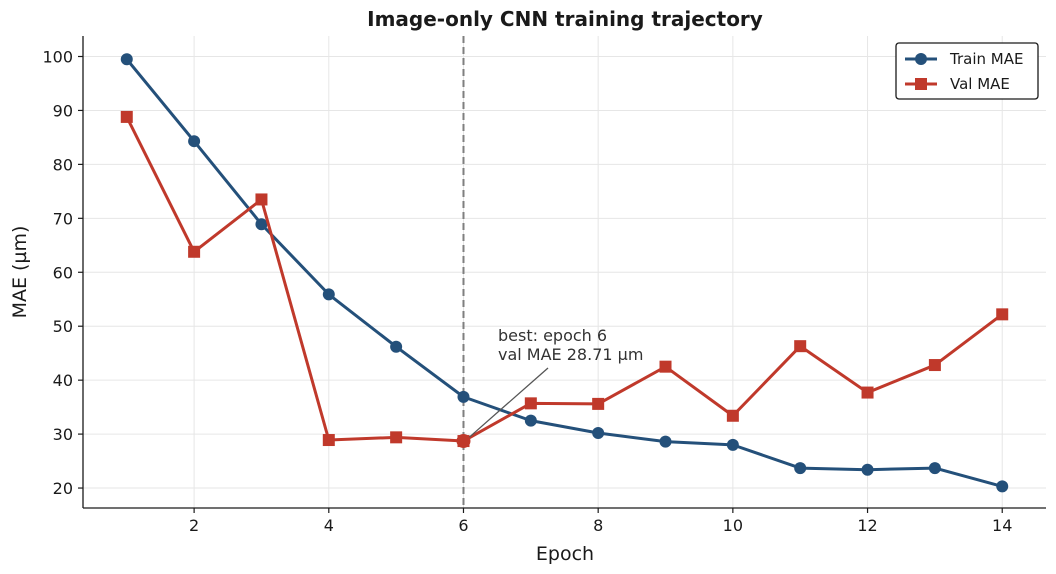 This screenshot has height=574, width=1056. Describe the element at coordinates (63, 326) in the screenshot. I see `y-tick-label: 50` at that location.